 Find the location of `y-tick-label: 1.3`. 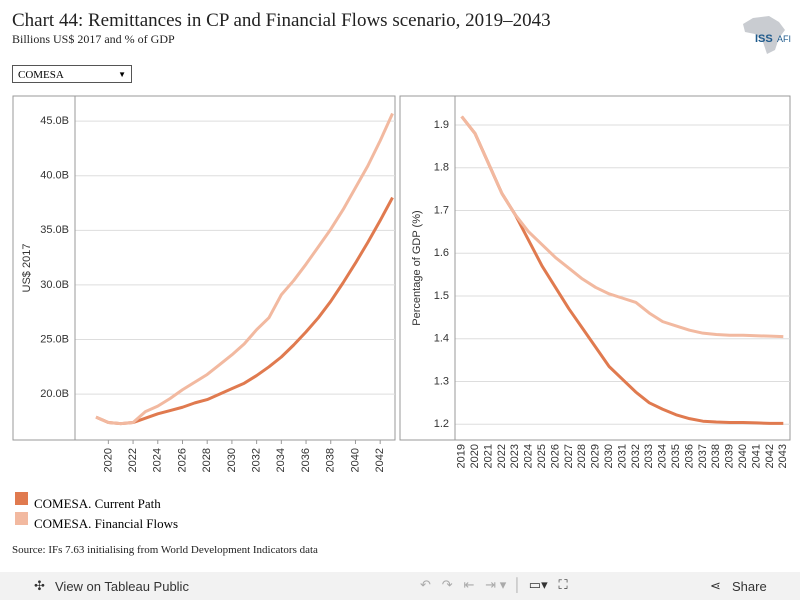

y-tick-label: 1.3 is located at coordinates (441, 381).